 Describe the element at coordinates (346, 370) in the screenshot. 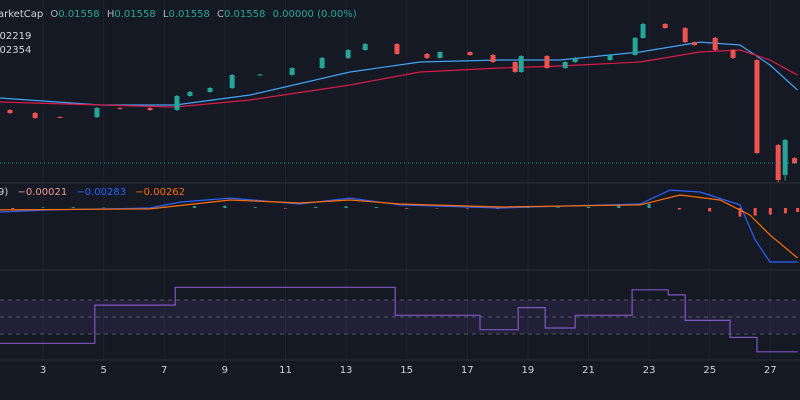

I see `x-tick-label: 13` at that location.